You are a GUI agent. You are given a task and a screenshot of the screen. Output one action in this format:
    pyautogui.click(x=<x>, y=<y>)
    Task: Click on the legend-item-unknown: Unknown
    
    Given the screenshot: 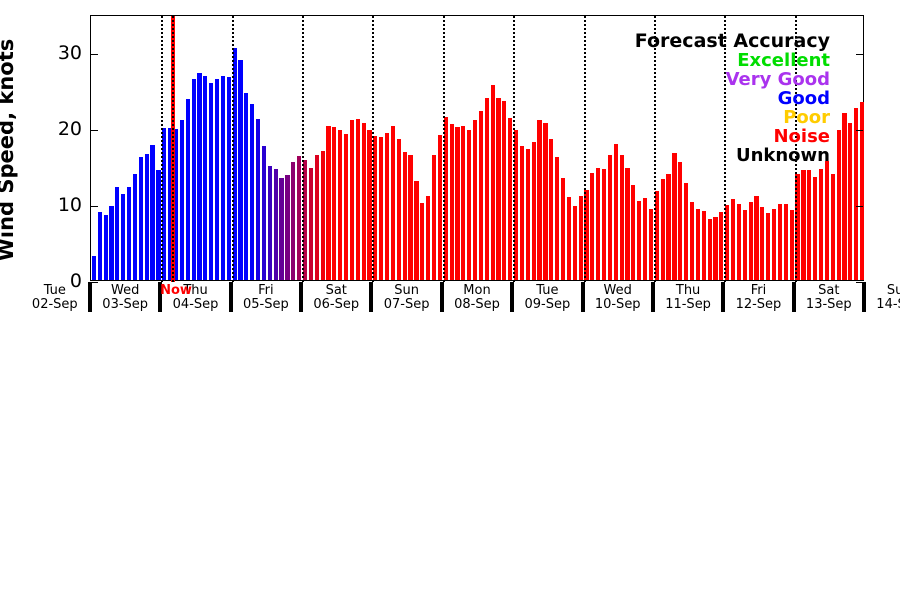 What is the action you would take?
    pyautogui.click(x=782, y=155)
    